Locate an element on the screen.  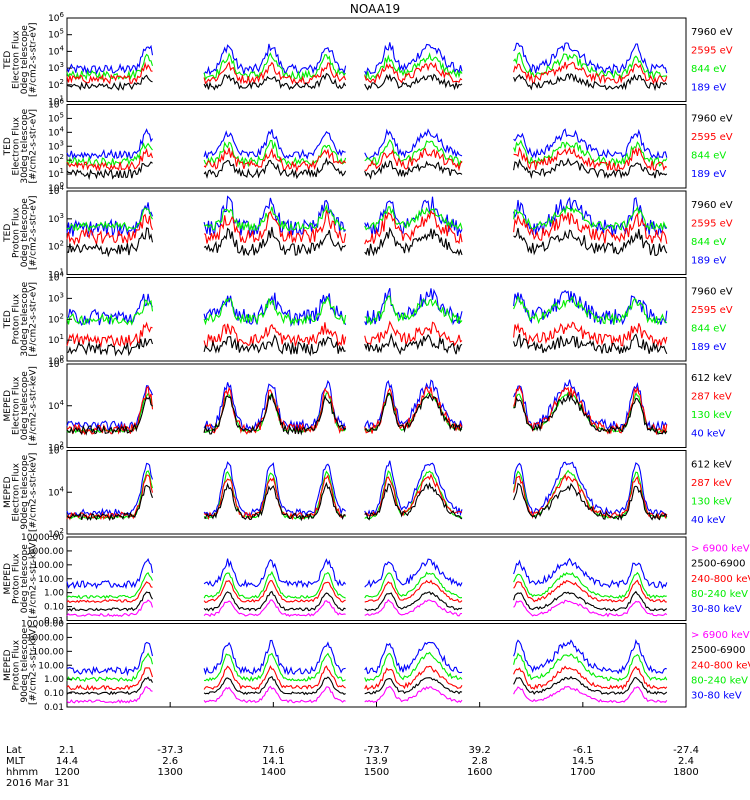
series-line-189-ev is located at coordinates (367, 144).